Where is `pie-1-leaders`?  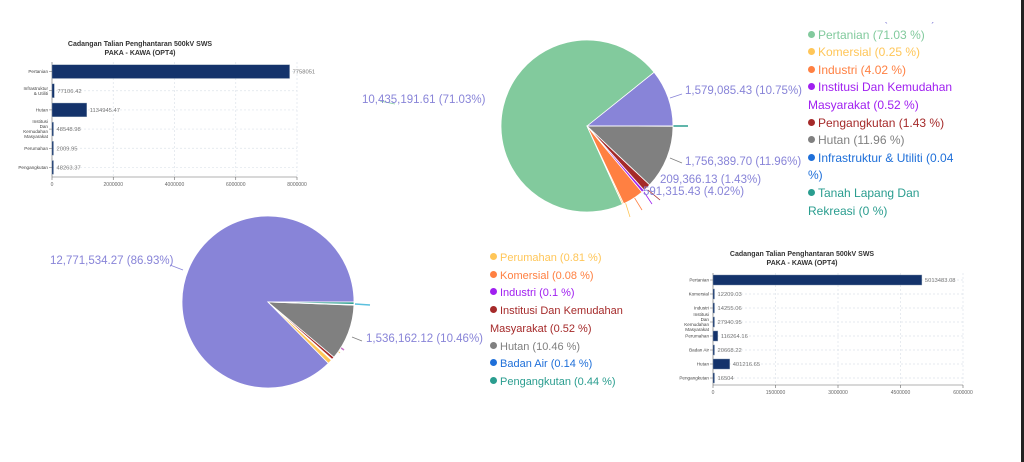 pie-1-leaders is located at coordinates (534, 155).